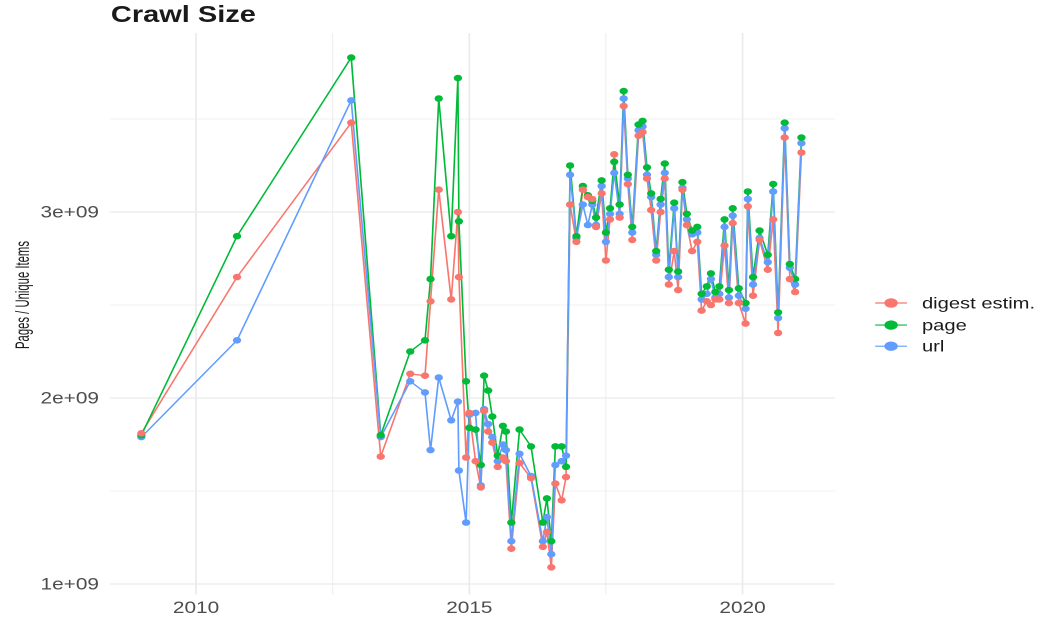 This screenshot has width=1059, height=639. I want to click on svg-text: 3e+09, so click(70, 212).